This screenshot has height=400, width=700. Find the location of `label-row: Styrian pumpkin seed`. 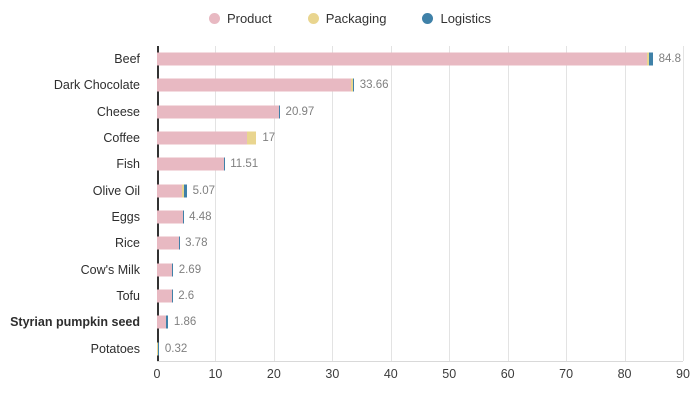

label-row: Styrian pumpkin seed is located at coordinates (74, 322).